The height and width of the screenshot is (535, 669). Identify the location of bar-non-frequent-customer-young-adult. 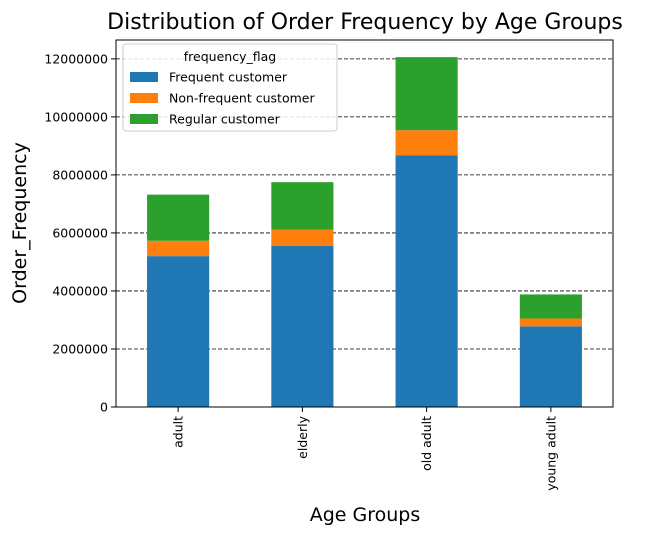
(550, 322).